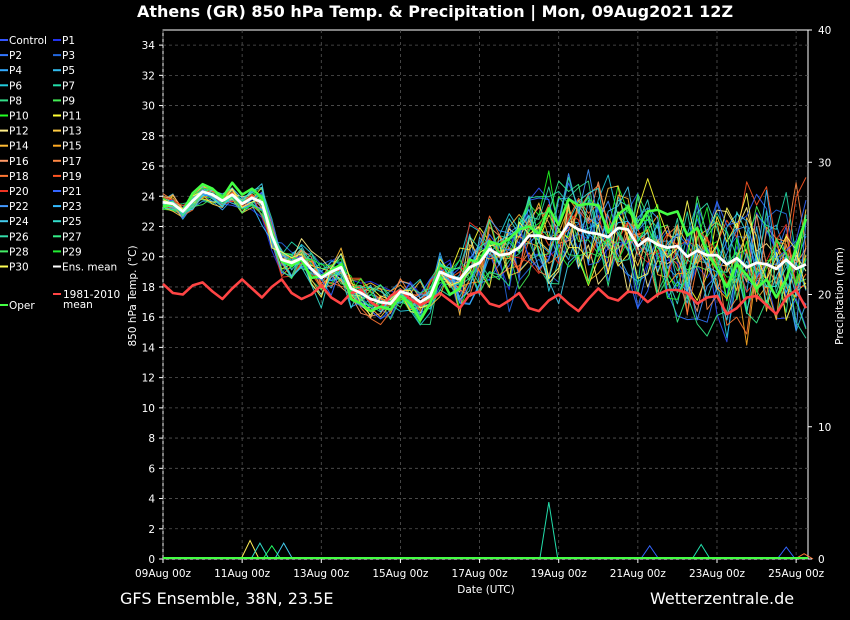 The height and width of the screenshot is (620, 850). What do you see at coordinates (485, 590) in the screenshot?
I see `x-axis-label: Date (UTC)` at bounding box center [485, 590].